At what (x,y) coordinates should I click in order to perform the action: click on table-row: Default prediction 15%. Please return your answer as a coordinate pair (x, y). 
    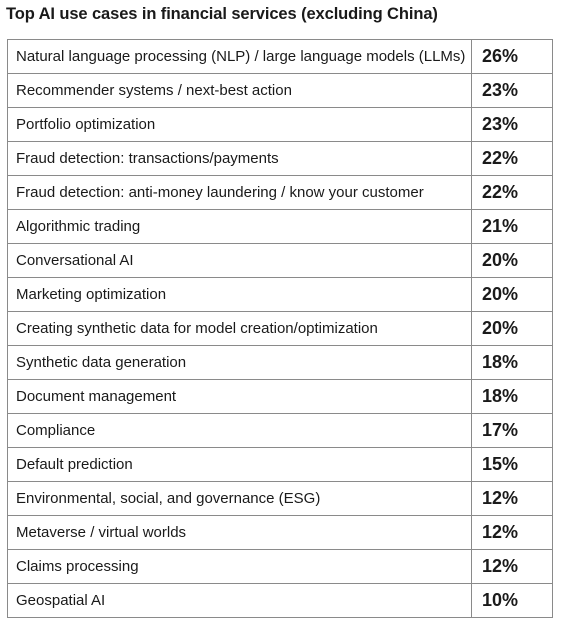
    Looking at the image, I should click on (280, 465).